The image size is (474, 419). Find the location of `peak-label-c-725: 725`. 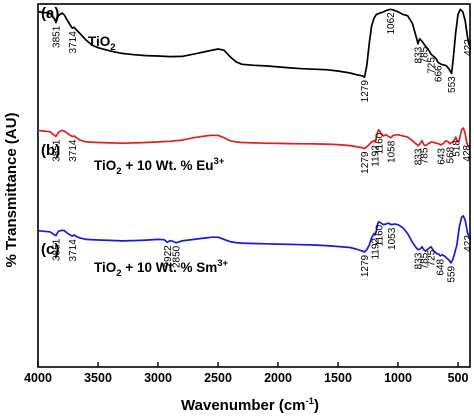

peak-label-c-725: 725 is located at coordinates (432, 257).